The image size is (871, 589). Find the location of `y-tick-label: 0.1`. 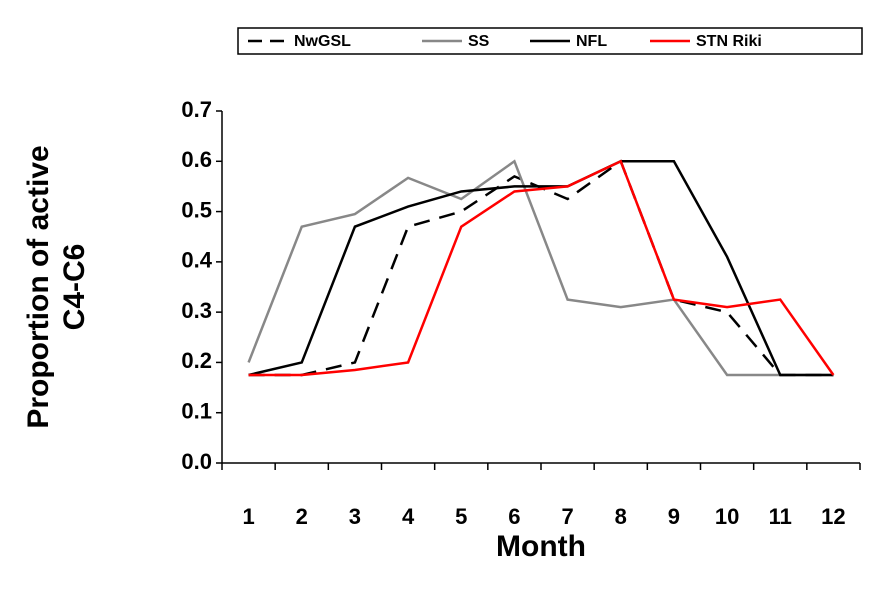

y-tick-label: 0.1 is located at coordinates (196, 411).